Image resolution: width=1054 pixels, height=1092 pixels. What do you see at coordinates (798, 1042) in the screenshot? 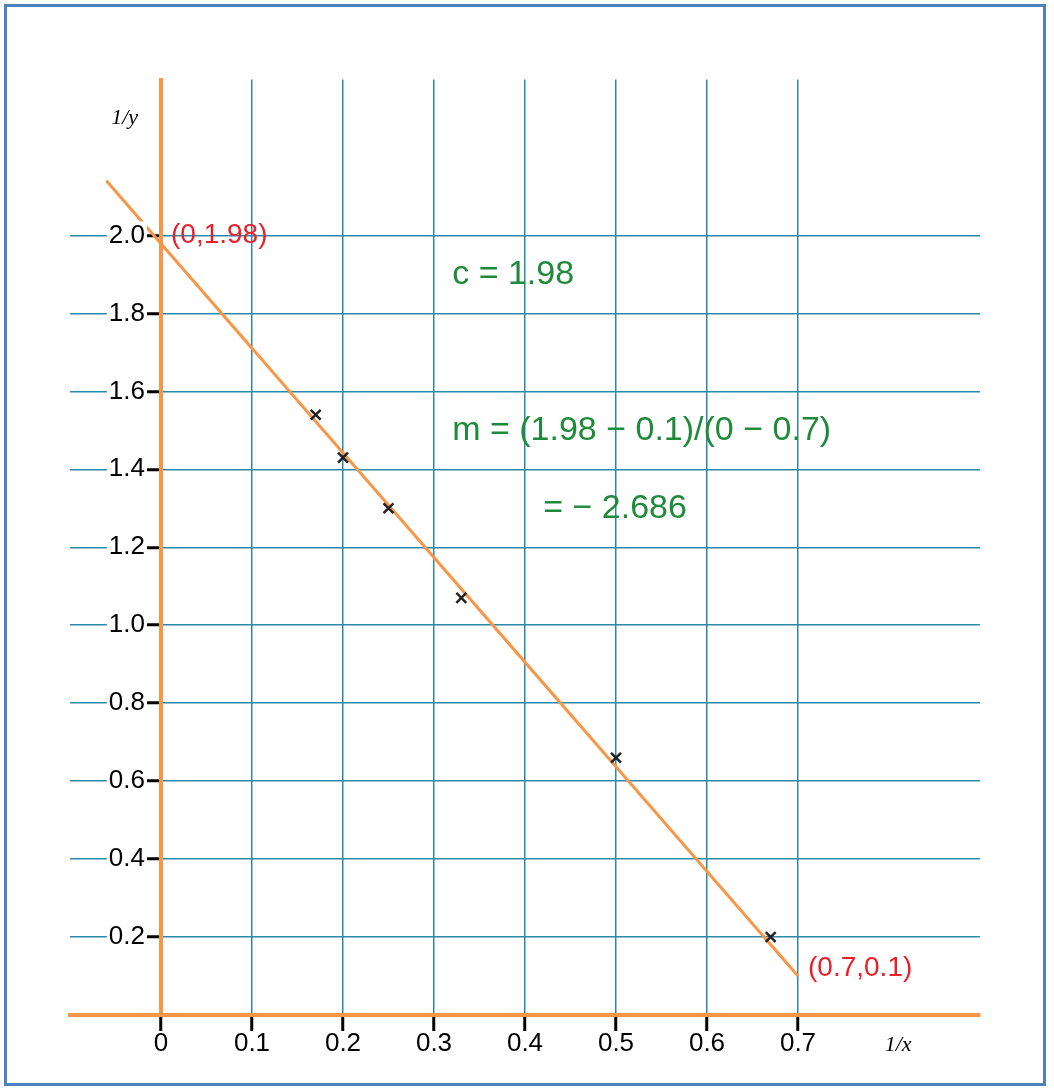
I see `x-tick-label: 0.7` at bounding box center [798, 1042].